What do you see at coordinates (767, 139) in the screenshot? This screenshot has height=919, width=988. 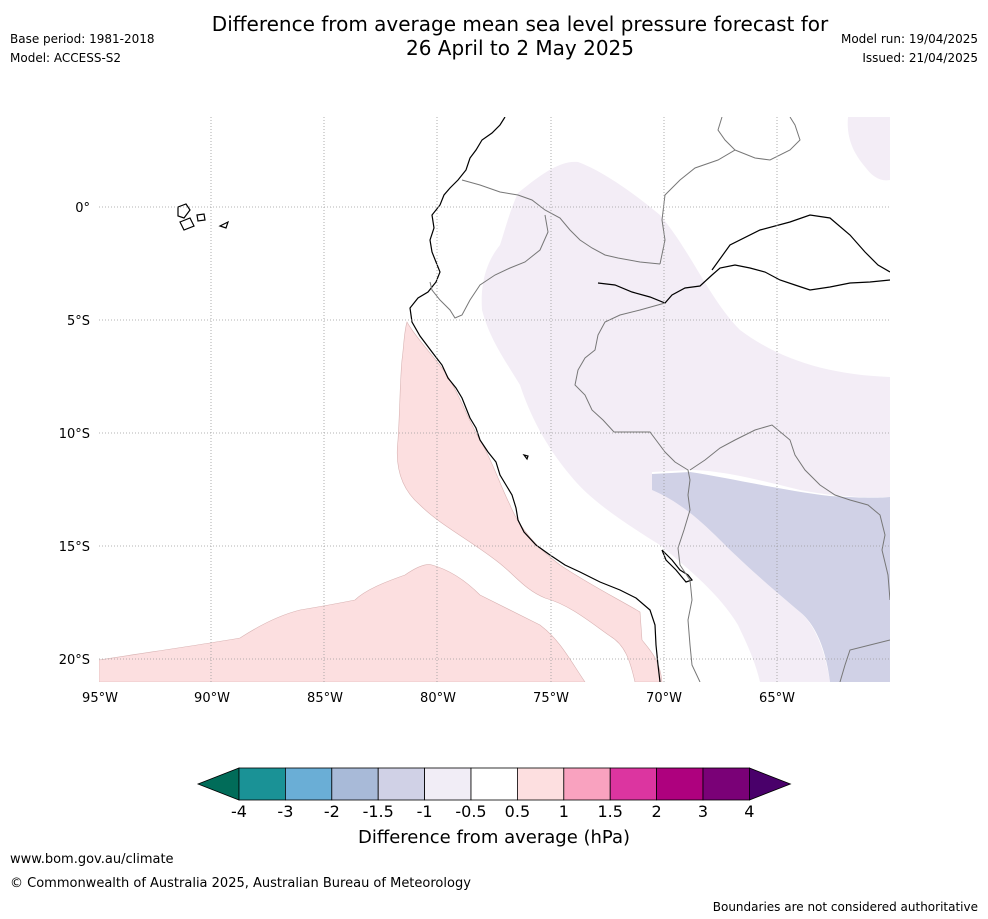 I see `border-north-east` at bounding box center [767, 139].